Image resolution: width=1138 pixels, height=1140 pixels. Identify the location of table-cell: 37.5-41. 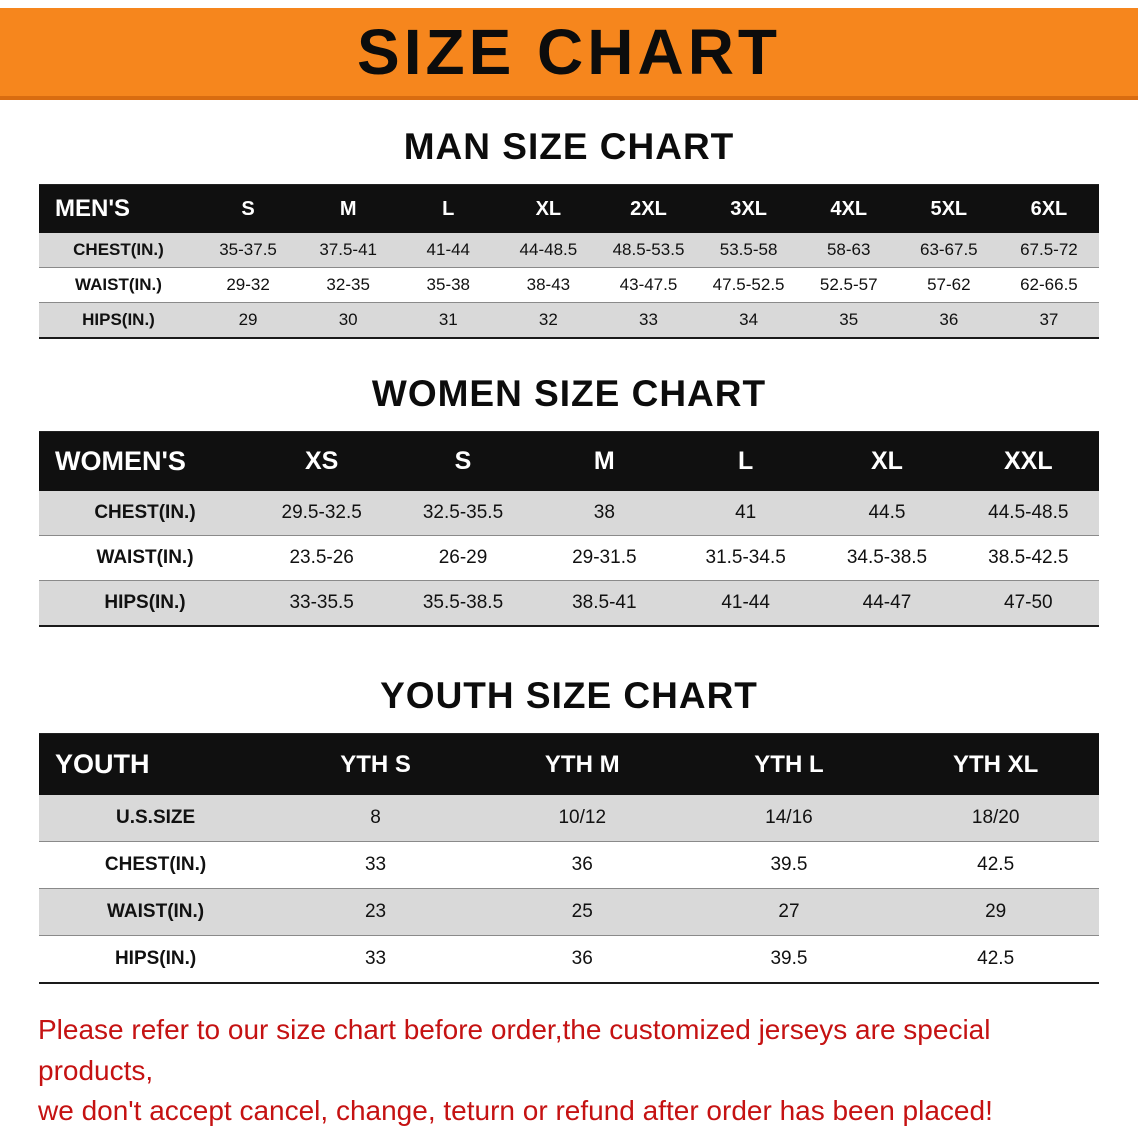
(348, 250).